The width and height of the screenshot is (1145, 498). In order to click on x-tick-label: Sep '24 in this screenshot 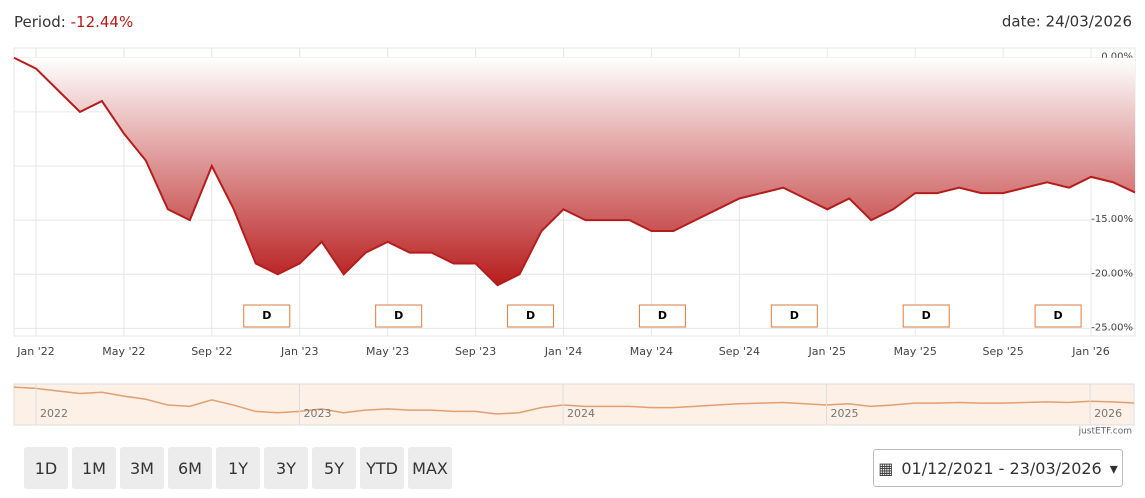, I will do `click(739, 351)`.